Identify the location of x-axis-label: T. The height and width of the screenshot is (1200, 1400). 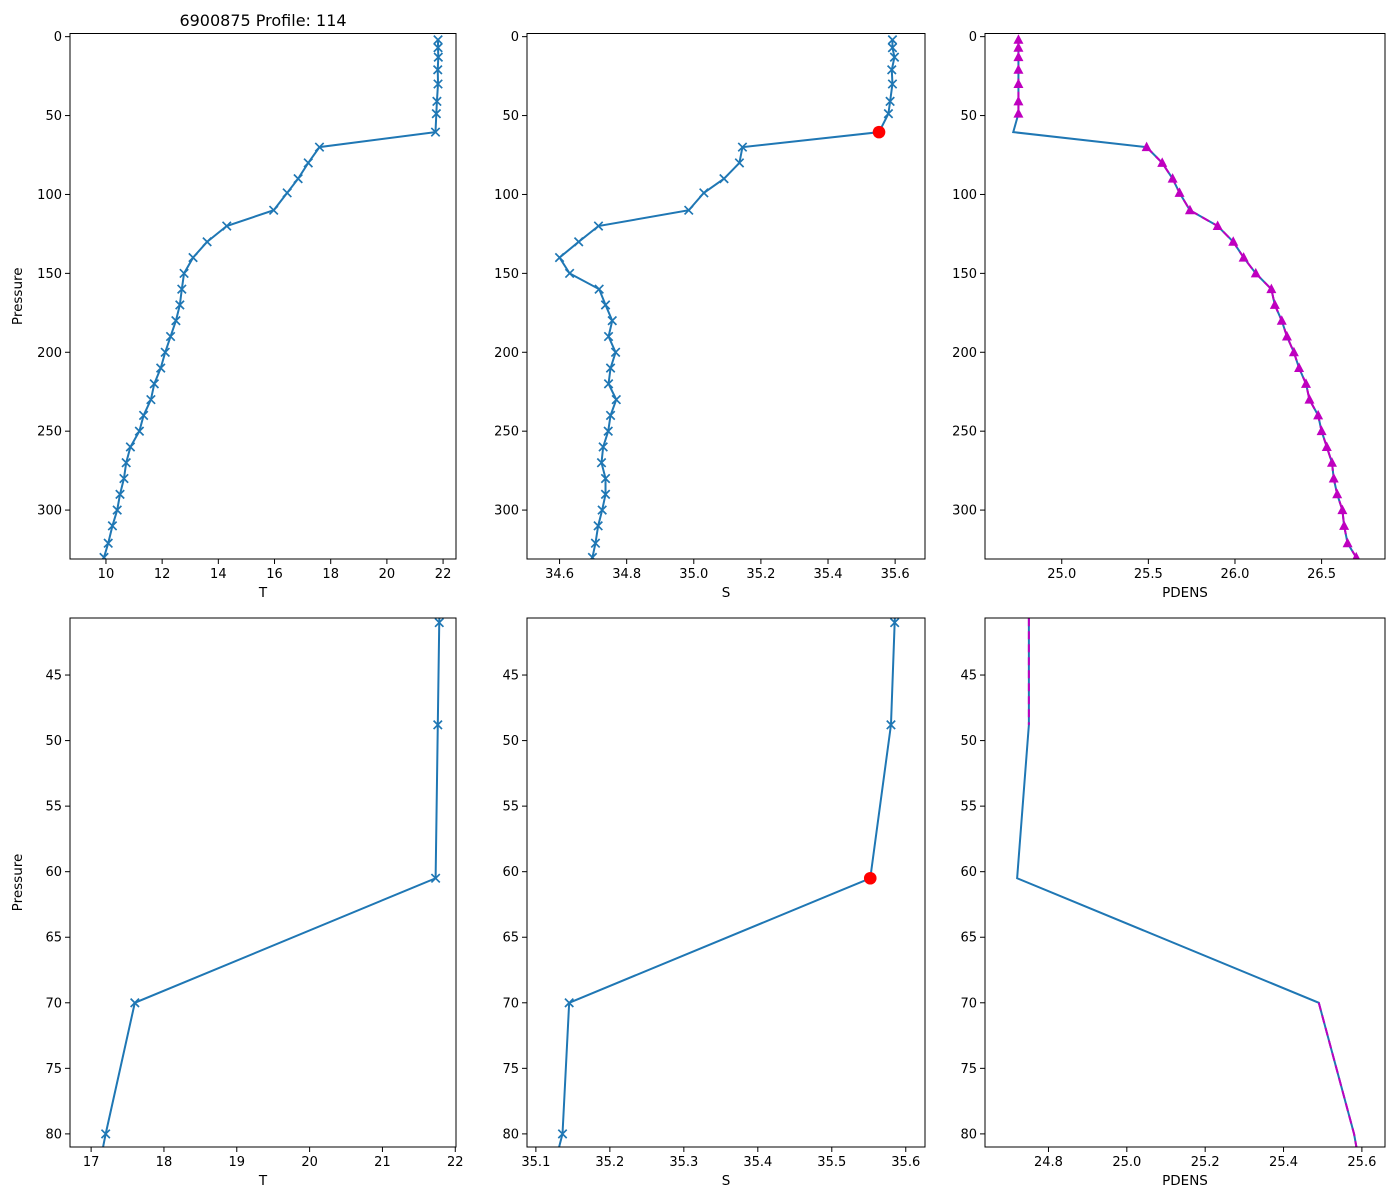
(263, 1181).